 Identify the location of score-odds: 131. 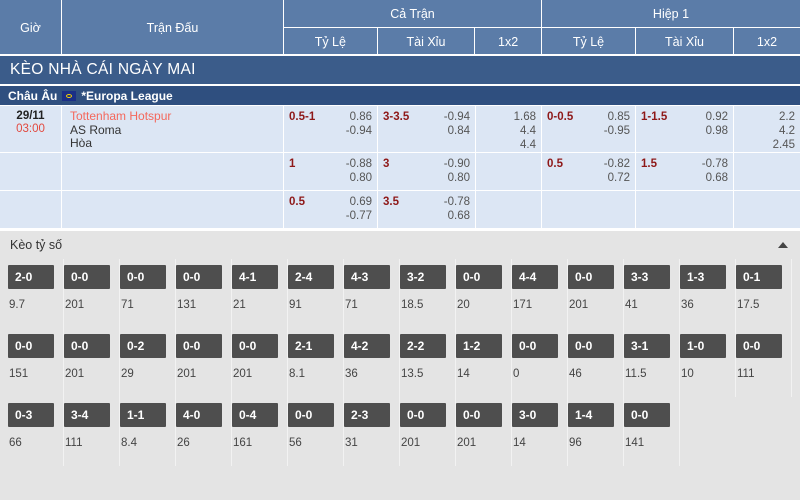
(187, 305).